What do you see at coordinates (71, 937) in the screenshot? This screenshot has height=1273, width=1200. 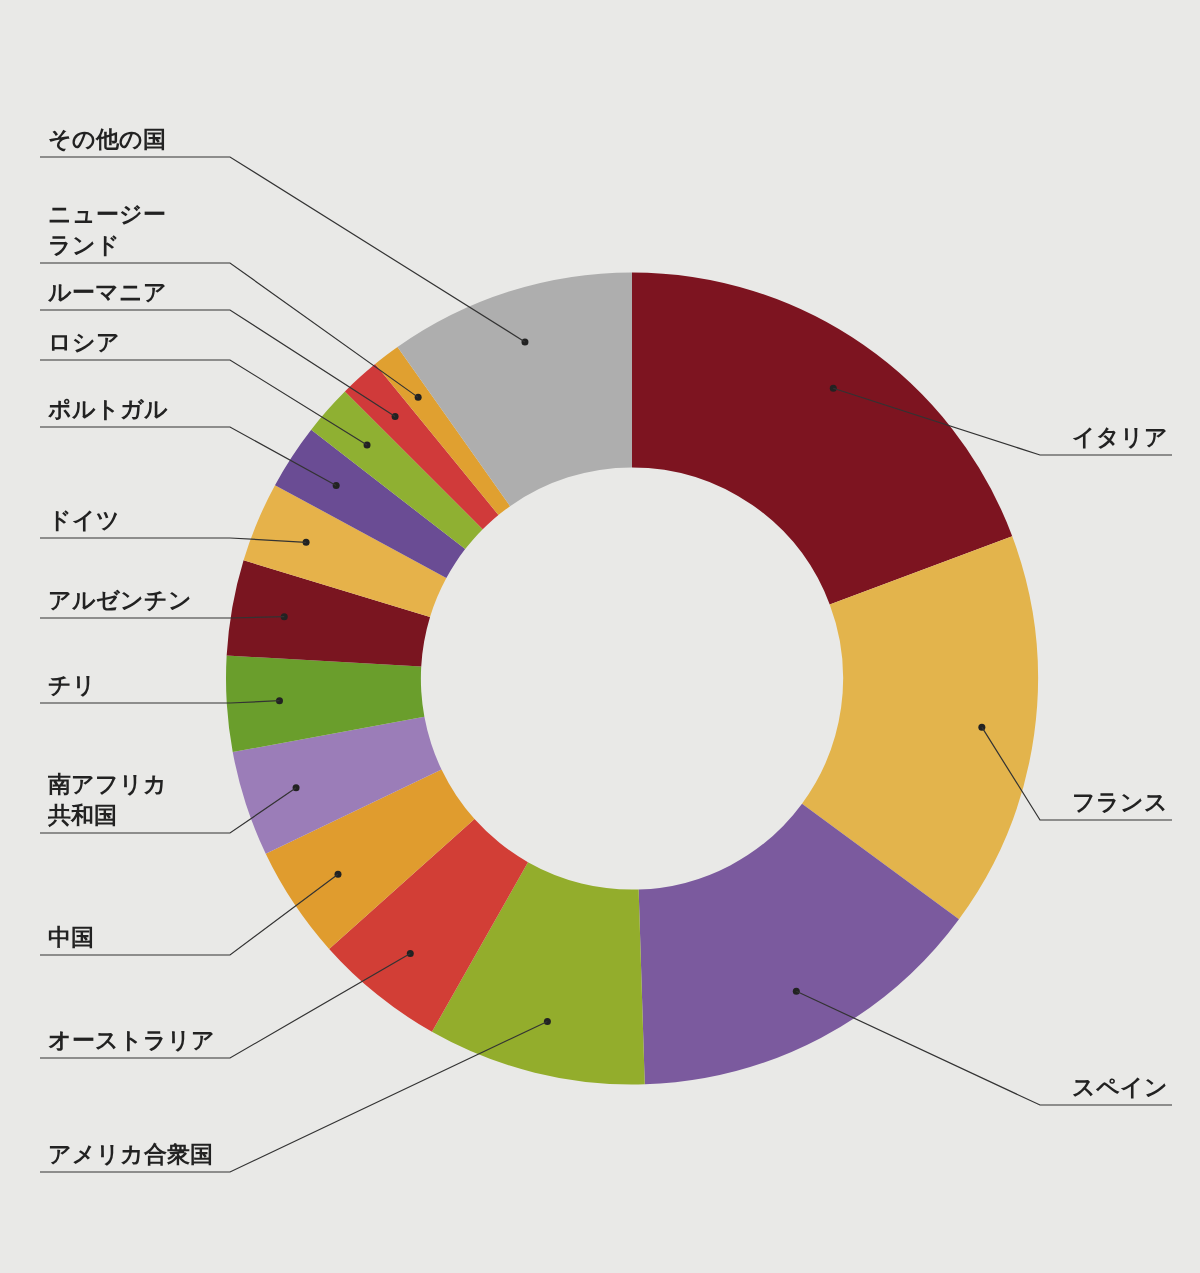 I see `slice-label: 中国` at bounding box center [71, 937].